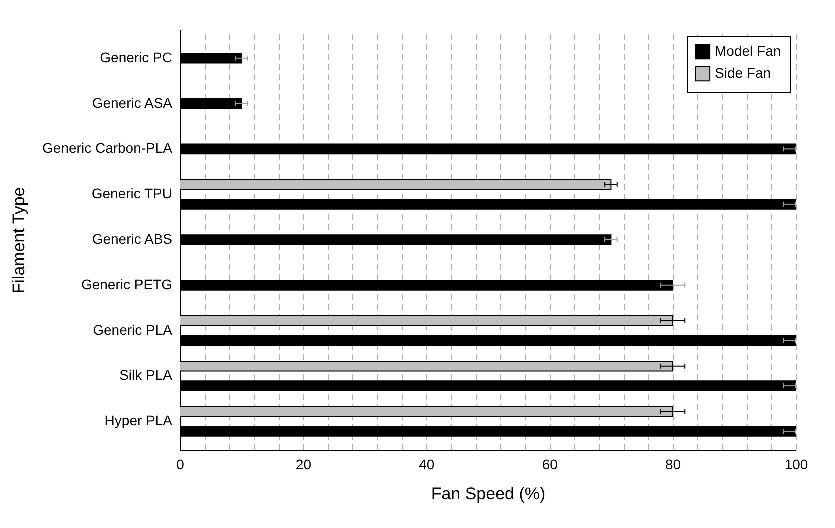  I want to click on y-tick-label: Generic PETG, so click(126, 284).